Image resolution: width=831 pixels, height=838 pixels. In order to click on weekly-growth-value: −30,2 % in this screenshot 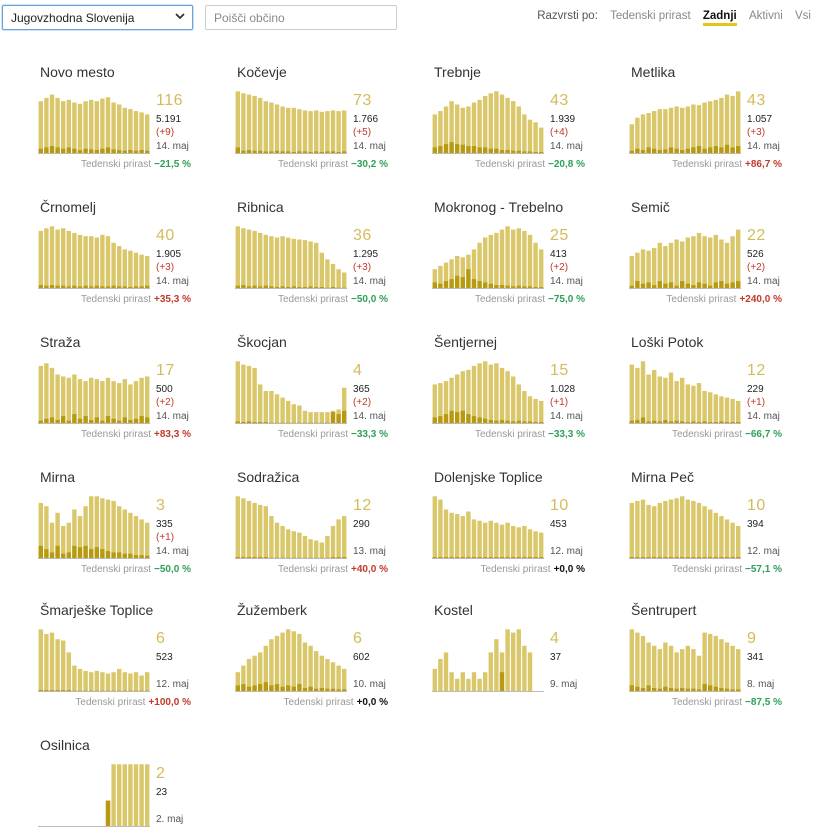, I will do `click(369, 164)`.